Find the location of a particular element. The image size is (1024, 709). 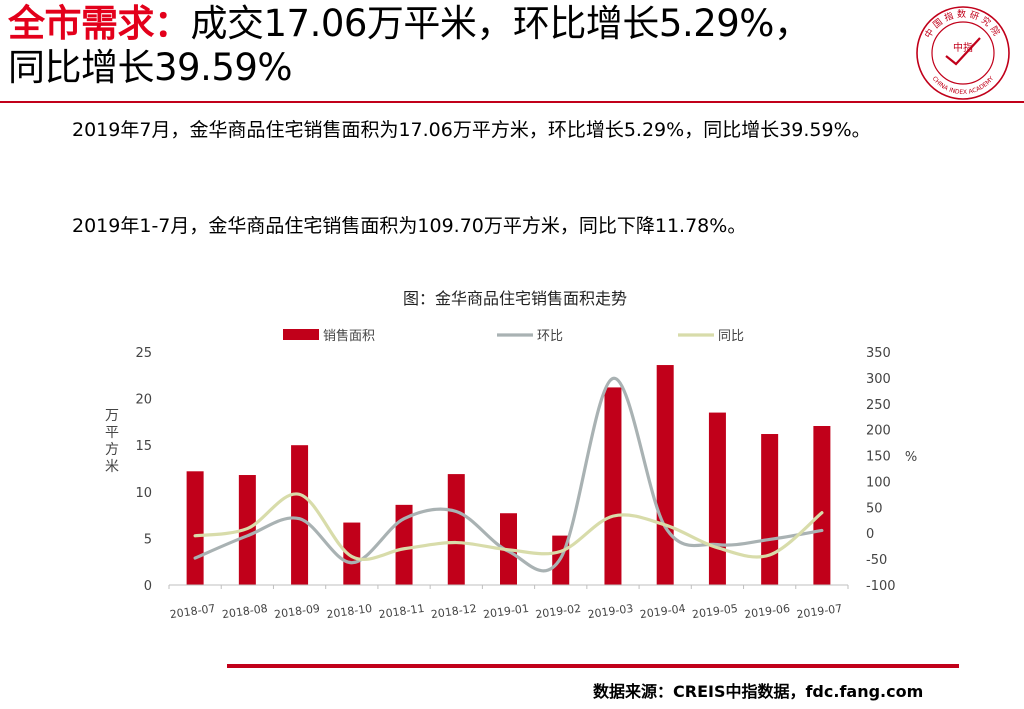

title-prefix: 全市需求： is located at coordinates (99, 23).